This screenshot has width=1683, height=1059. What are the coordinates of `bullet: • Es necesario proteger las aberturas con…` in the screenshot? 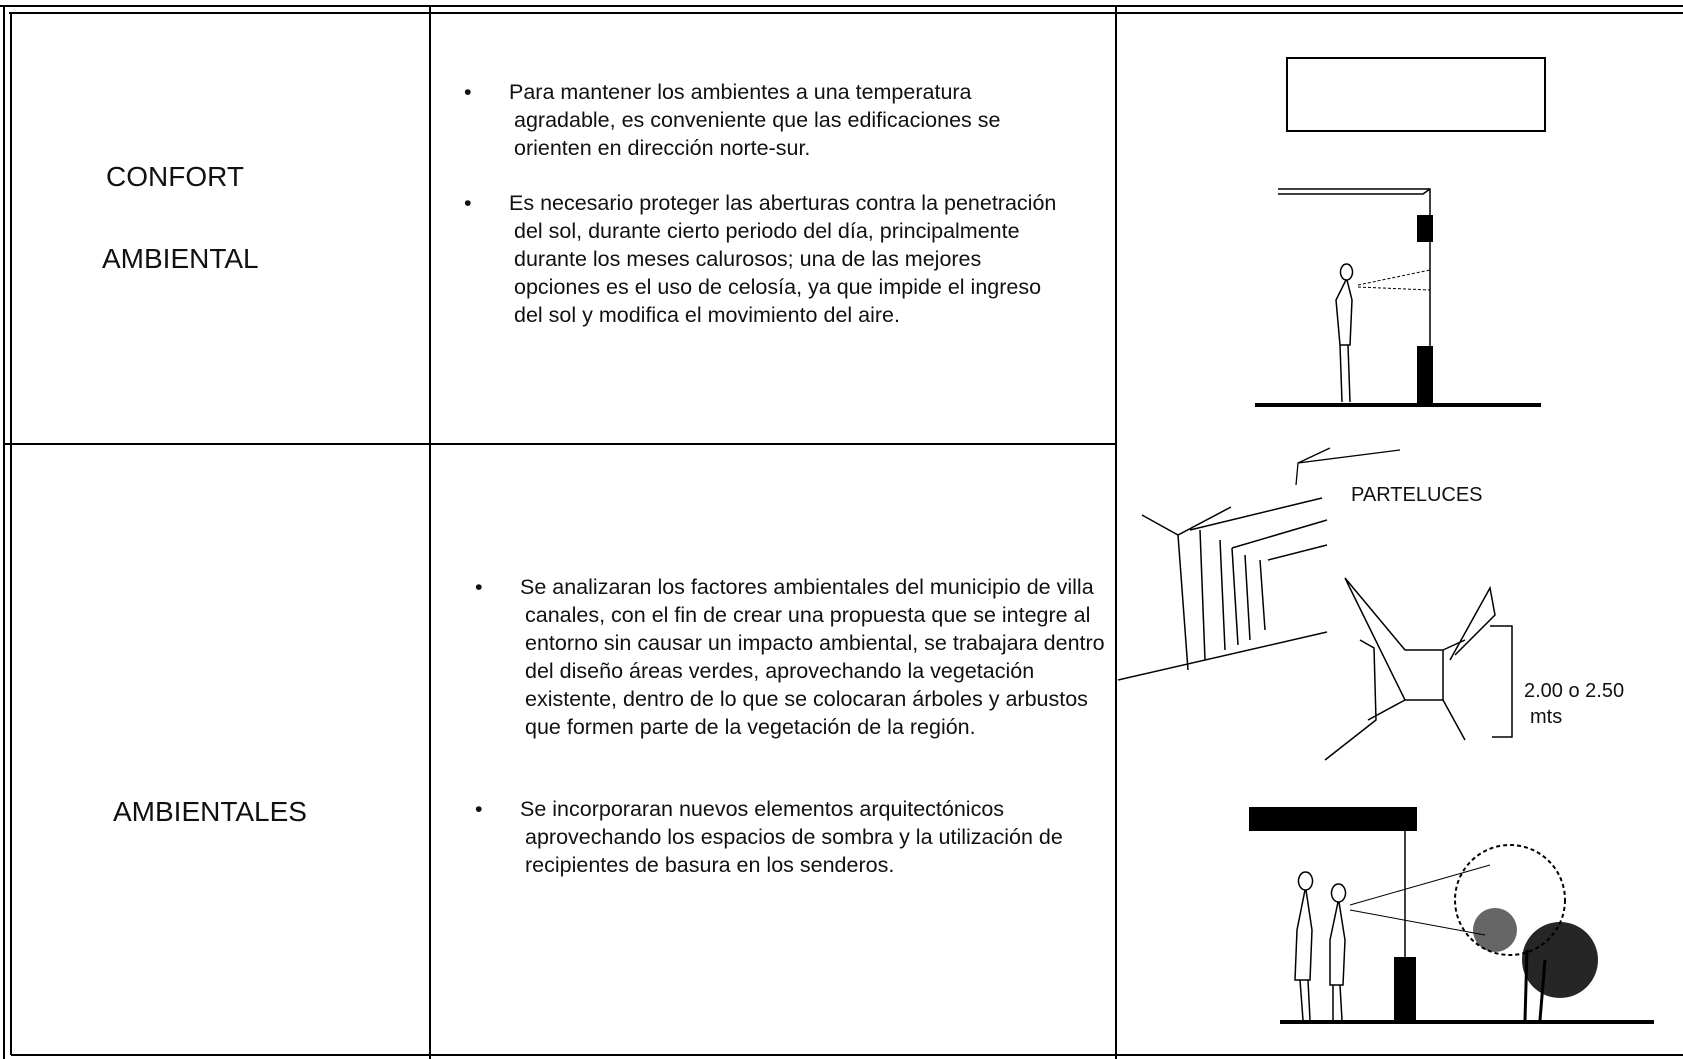 It's located at (766, 259).